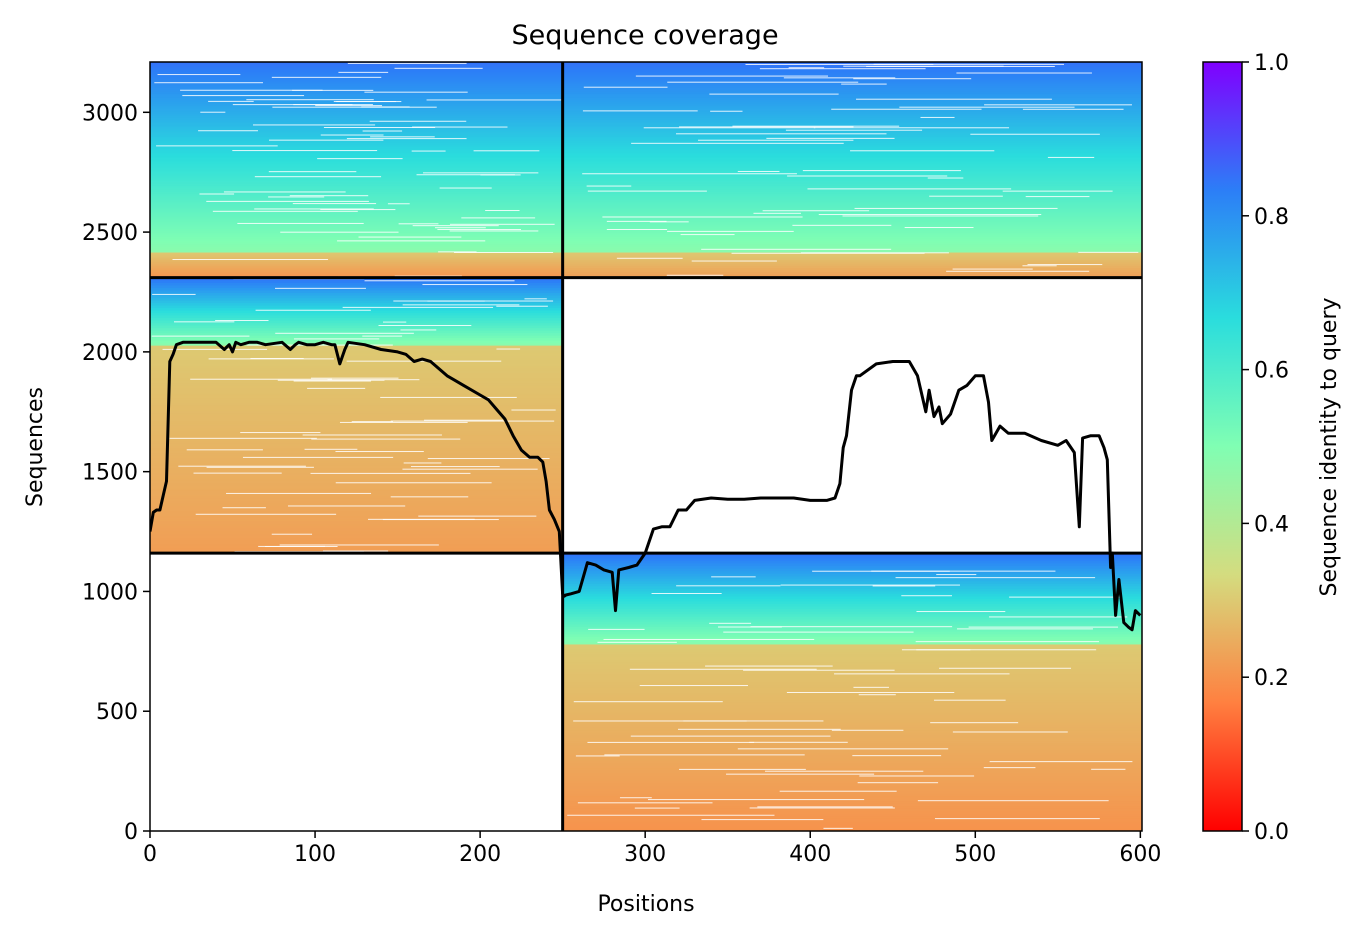 This screenshot has height=939, width=1364. What do you see at coordinates (1271, 678) in the screenshot?
I see `colorbar-tick-label: 0.2` at bounding box center [1271, 678].